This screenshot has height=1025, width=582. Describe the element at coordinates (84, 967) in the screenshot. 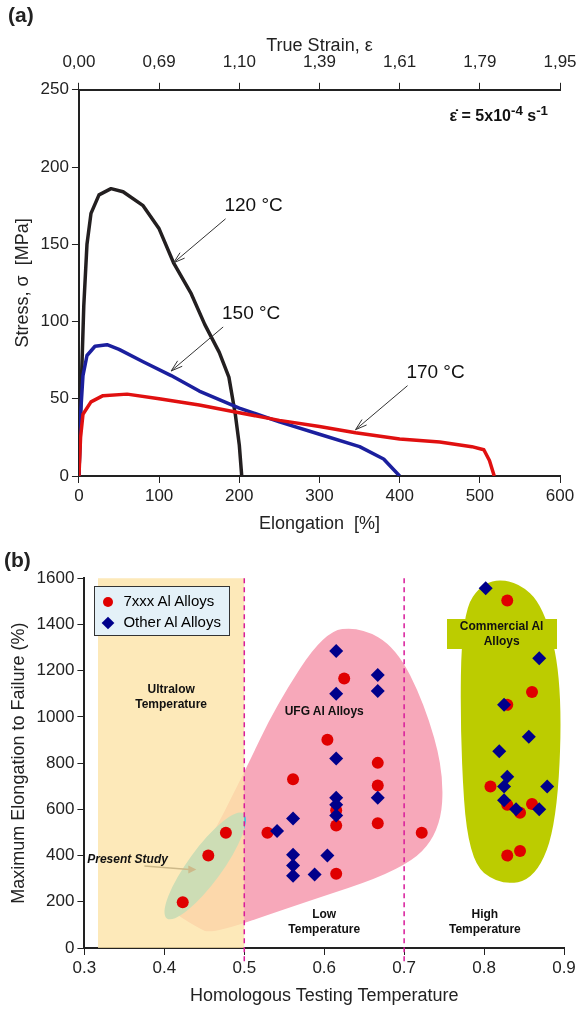

I see `x-tick-label: 0.3` at that location.